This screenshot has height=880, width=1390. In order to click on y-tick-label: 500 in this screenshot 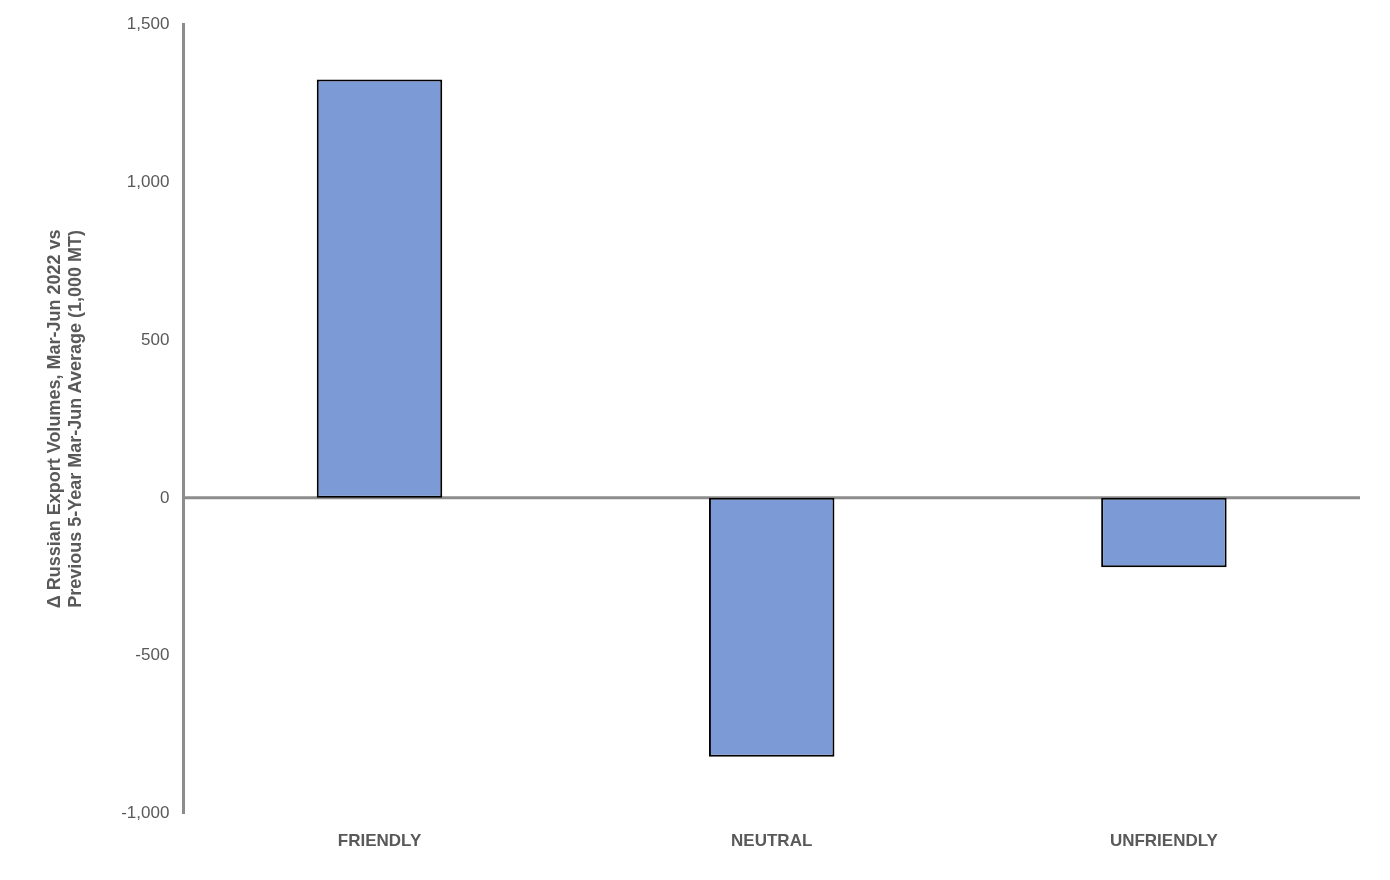, I will do `click(155, 339)`.